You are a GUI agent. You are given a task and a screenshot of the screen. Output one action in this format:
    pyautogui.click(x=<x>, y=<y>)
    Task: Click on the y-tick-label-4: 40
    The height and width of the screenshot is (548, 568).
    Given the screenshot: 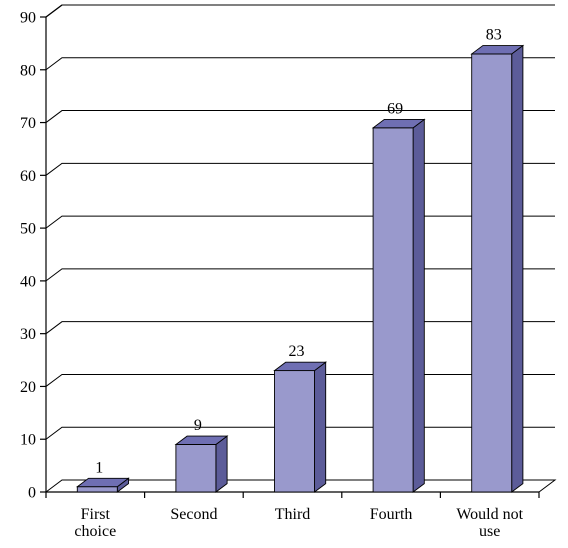 What is the action you would take?
    pyautogui.click(x=28, y=281)
    